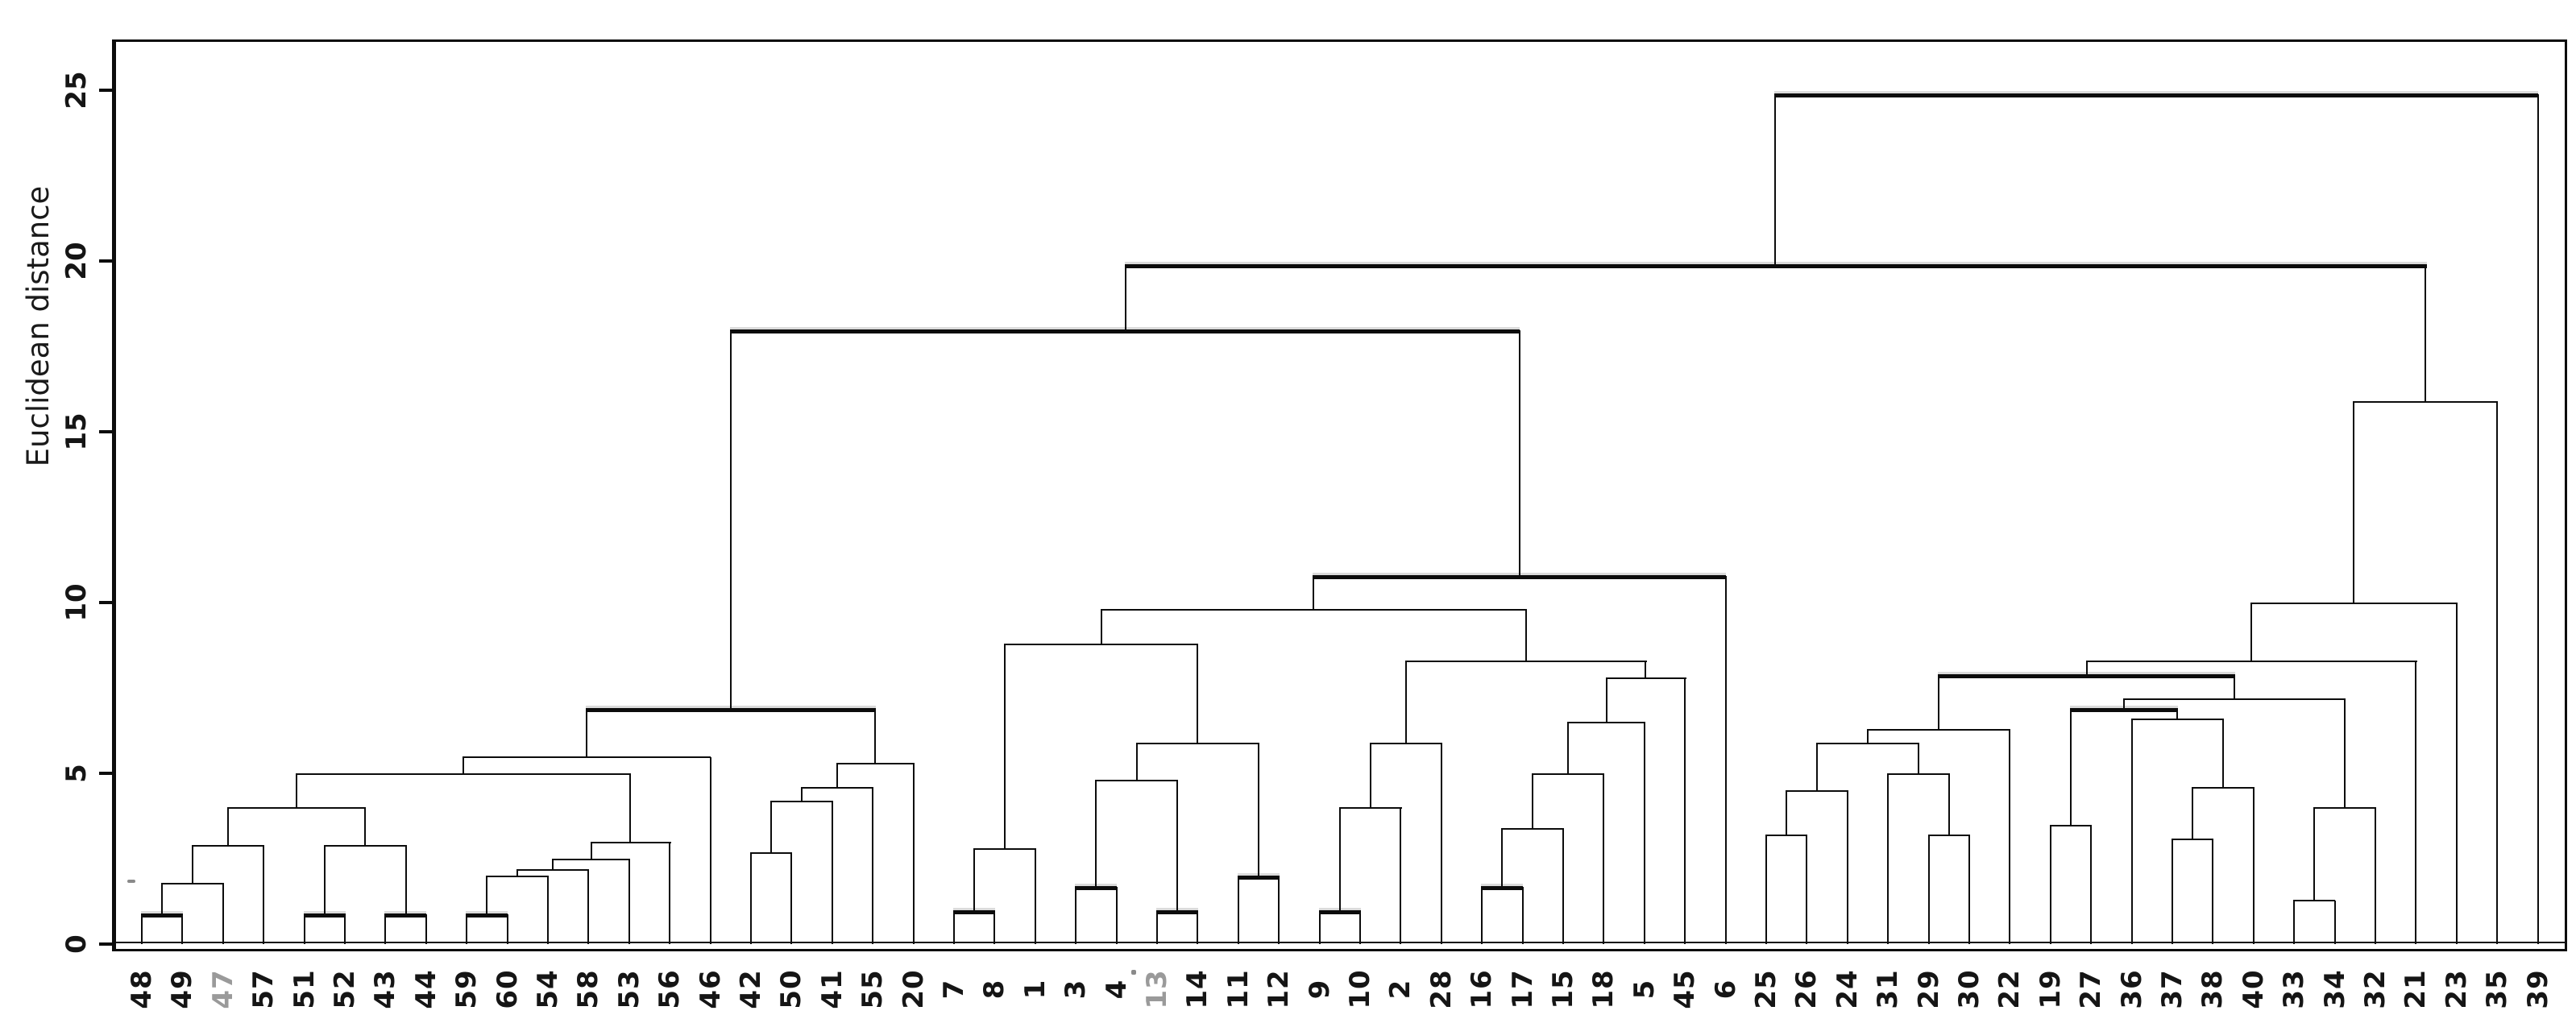 The image size is (2576, 1019). What do you see at coordinates (1969, 989) in the screenshot?
I see `leaf-label-30: 30` at bounding box center [1969, 989].